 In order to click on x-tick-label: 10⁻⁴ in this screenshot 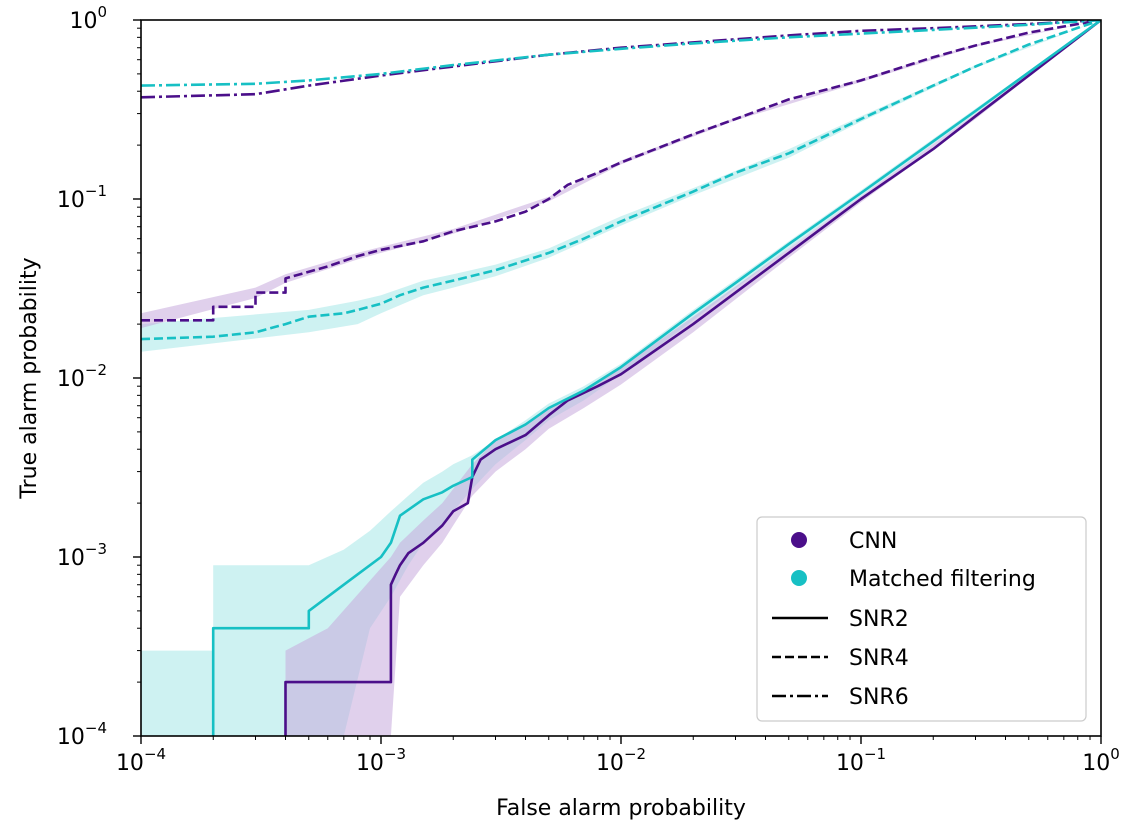, I will do `click(141, 760)`.